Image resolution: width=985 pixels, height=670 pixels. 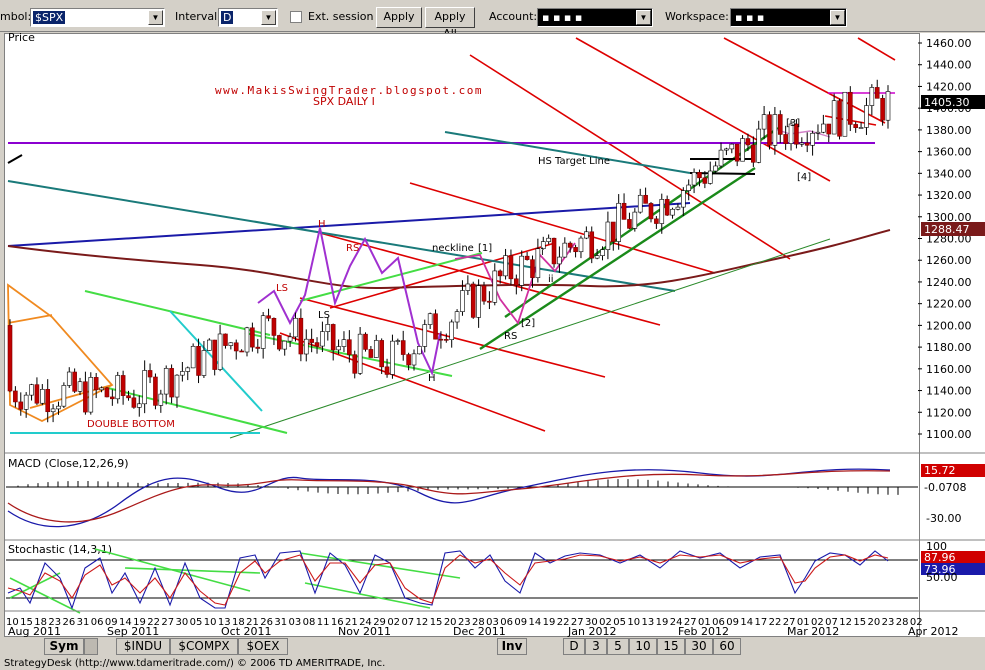 I want to click on x-day-label: 30, so click(x=181, y=622).